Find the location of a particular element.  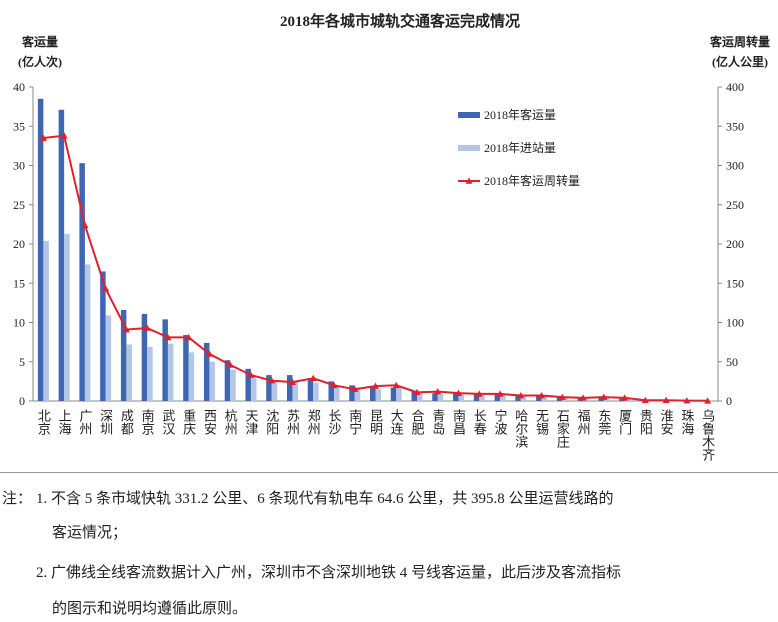

y-tick-label: 25 is located at coordinates (19, 205).